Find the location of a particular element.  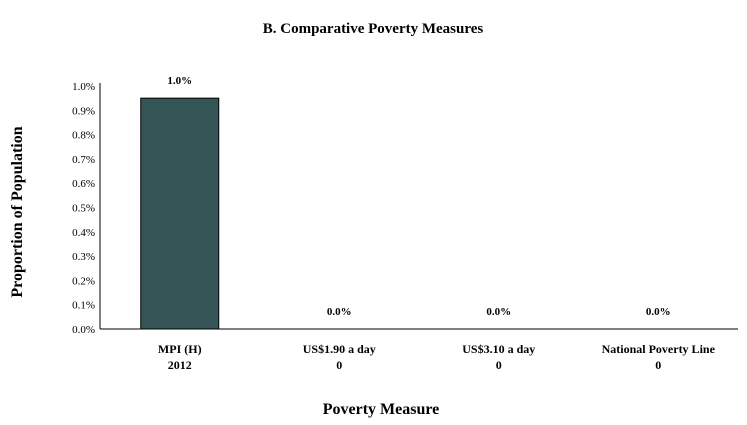

y-tick-label: 0.1% is located at coordinates (83, 306).